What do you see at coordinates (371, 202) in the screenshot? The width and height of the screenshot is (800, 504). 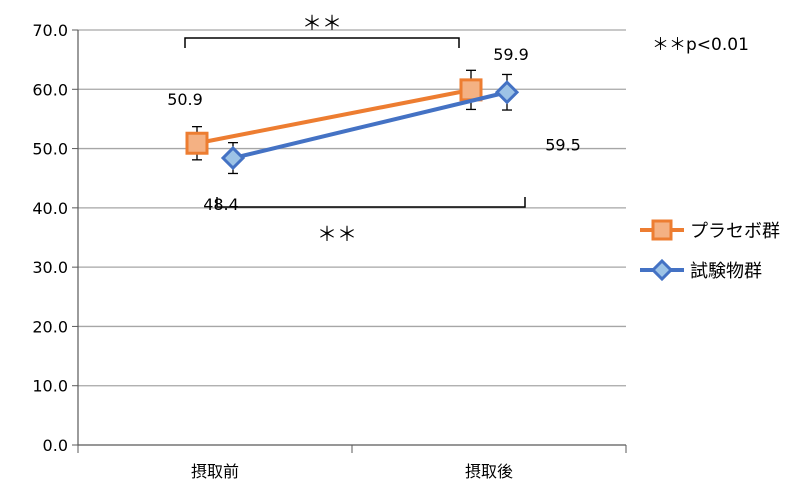 I see `bracket-bottom` at bounding box center [371, 202].